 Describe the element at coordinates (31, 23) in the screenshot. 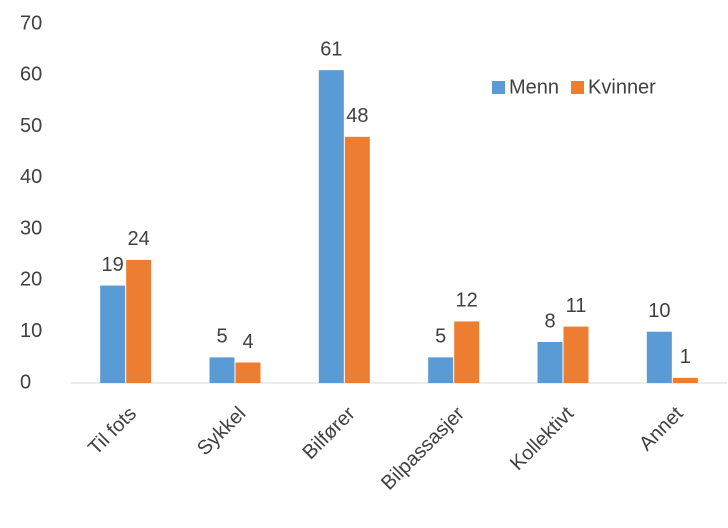

I see `y-tick-label: 70` at that location.